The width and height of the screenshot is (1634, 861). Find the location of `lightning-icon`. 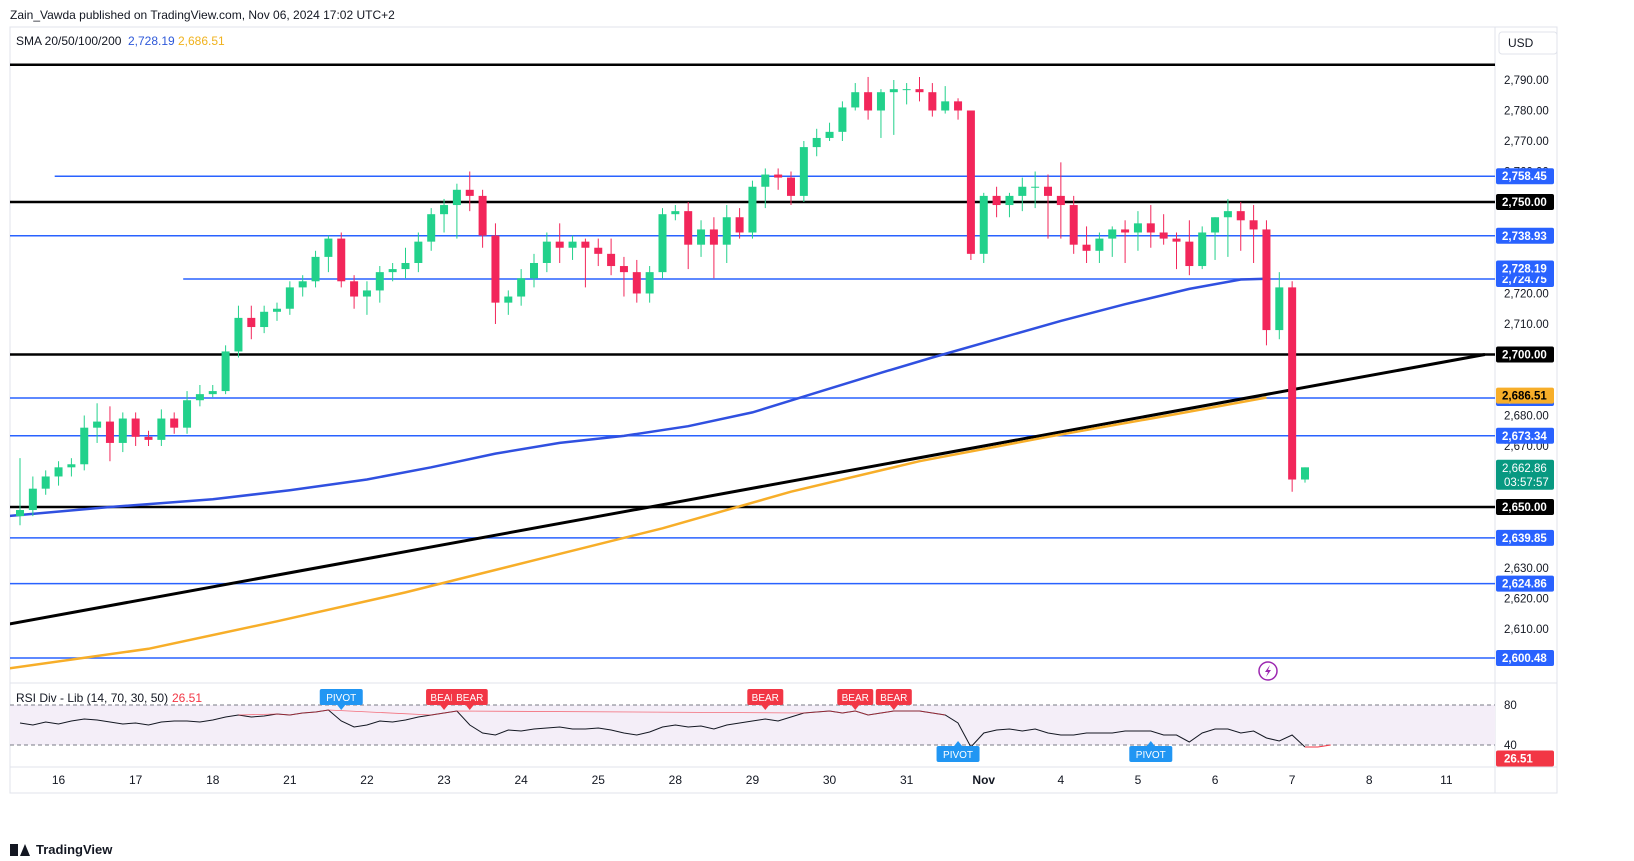

lightning-icon is located at coordinates (1268, 671).